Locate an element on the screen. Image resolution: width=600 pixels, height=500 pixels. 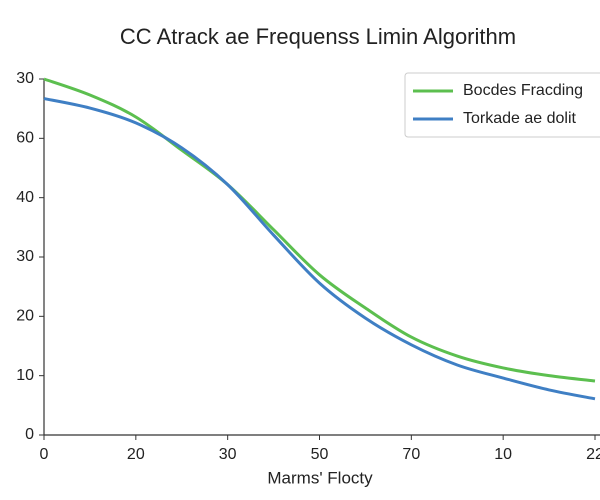
x-tick-label: 70 is located at coordinates (411, 454).